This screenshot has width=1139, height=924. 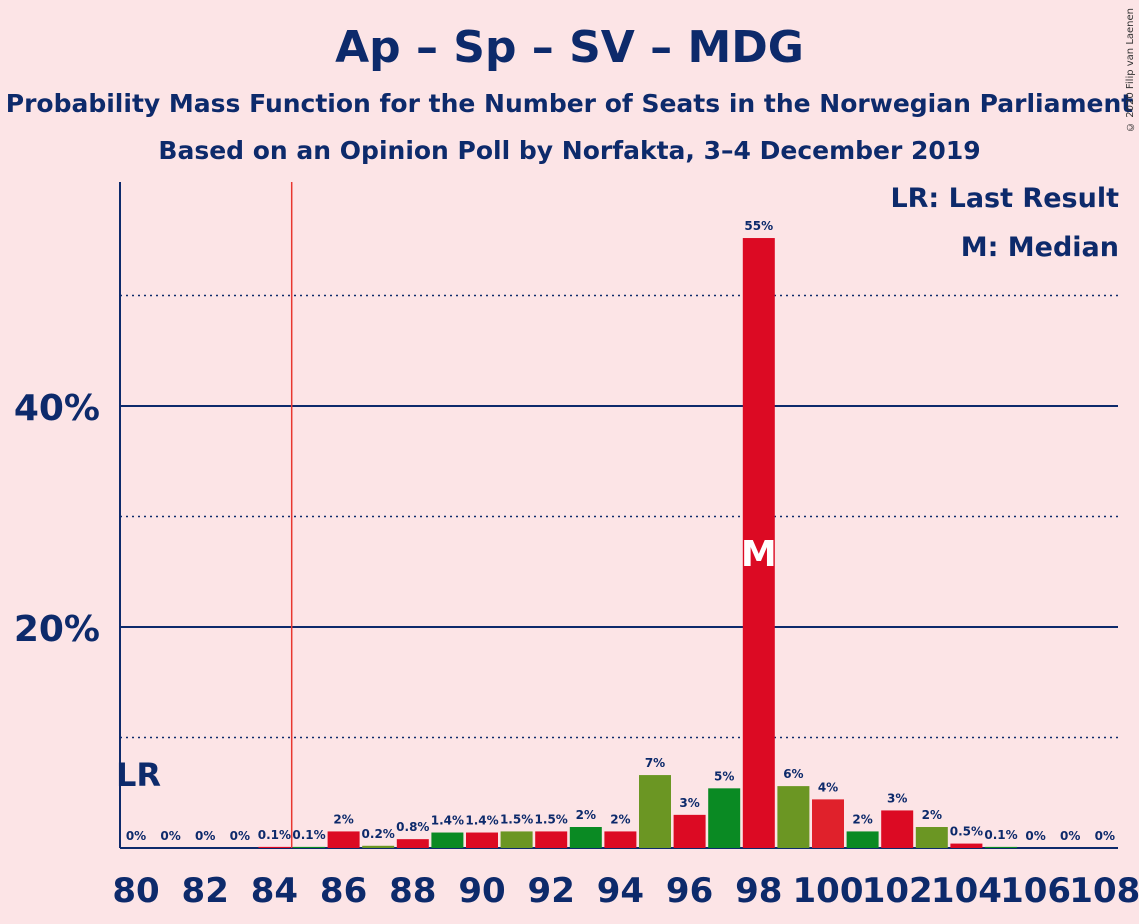 I want to click on x-tick-label: 108, so click(x=1104, y=891).